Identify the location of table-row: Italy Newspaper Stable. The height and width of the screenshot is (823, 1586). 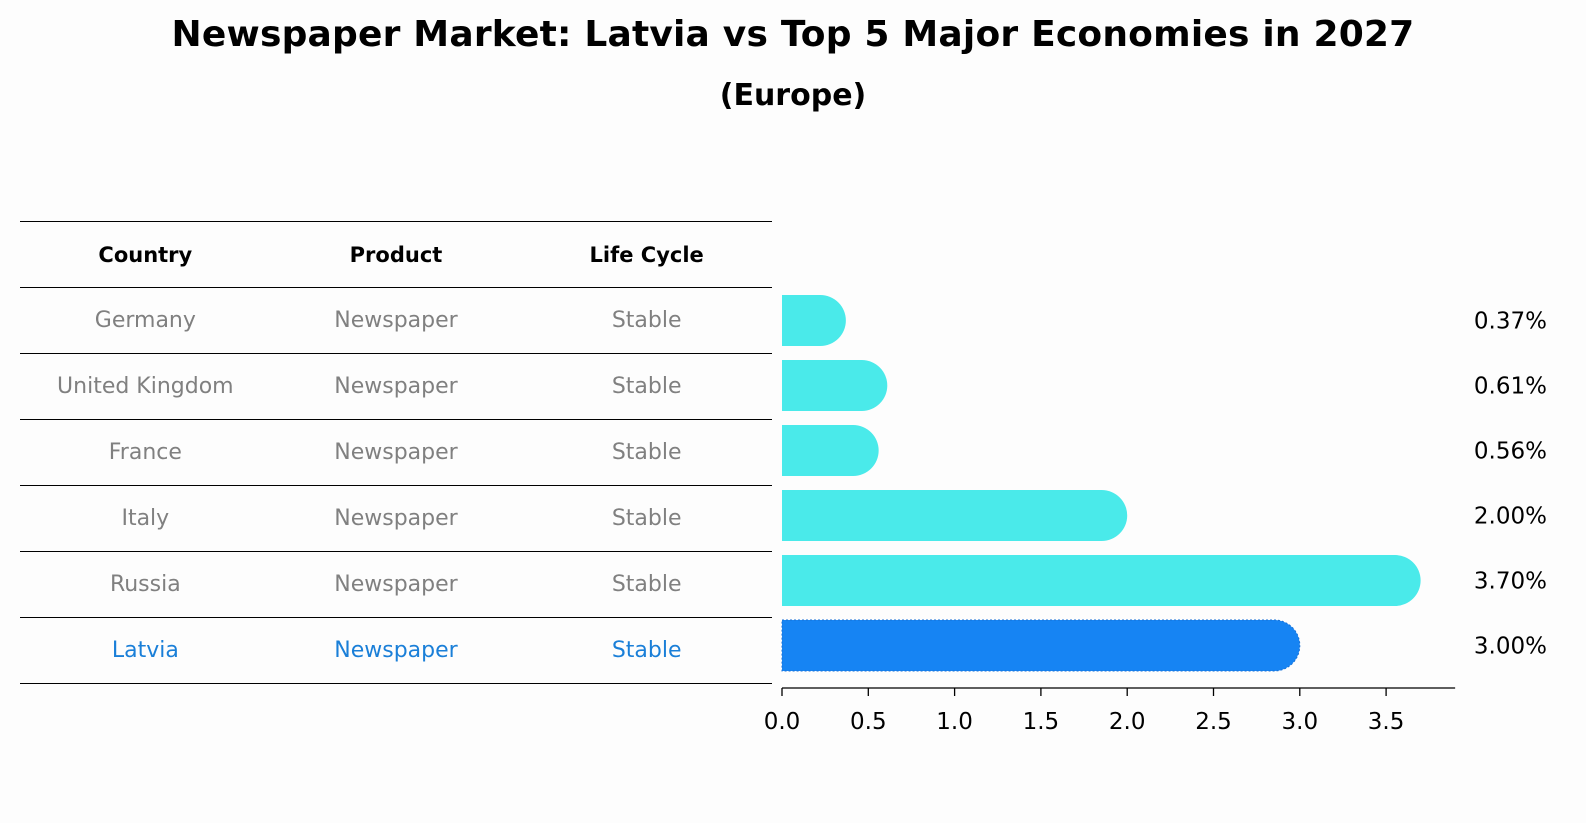
(396, 518).